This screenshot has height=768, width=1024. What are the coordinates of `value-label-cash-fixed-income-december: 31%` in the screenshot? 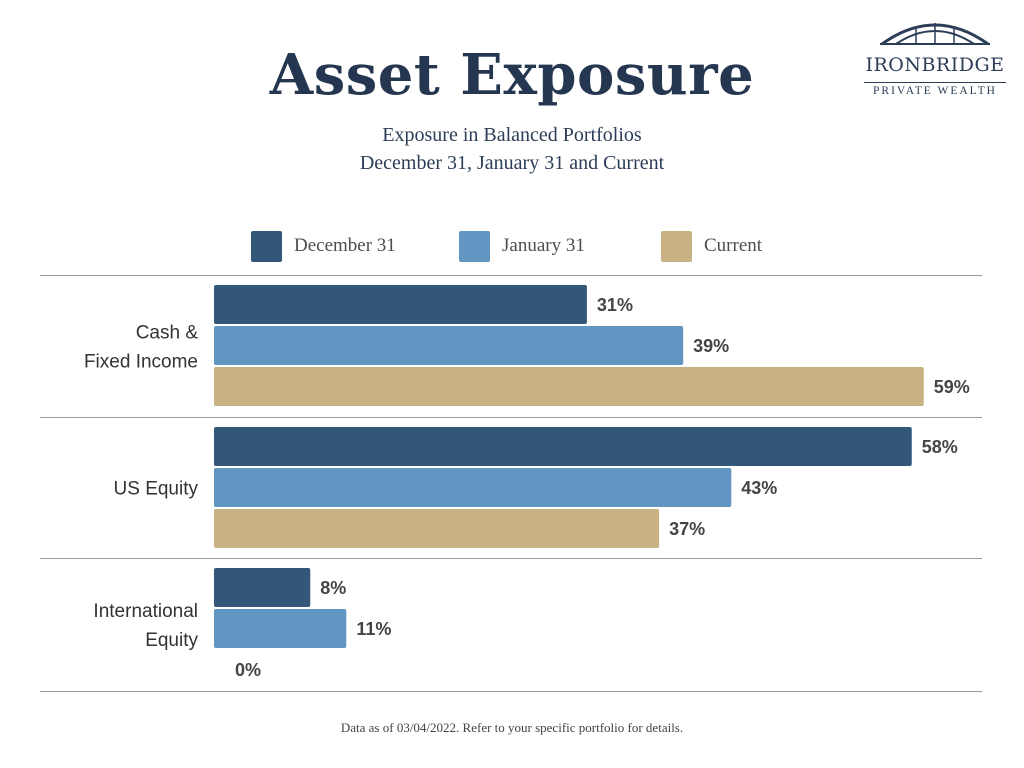 It's located at (615, 305).